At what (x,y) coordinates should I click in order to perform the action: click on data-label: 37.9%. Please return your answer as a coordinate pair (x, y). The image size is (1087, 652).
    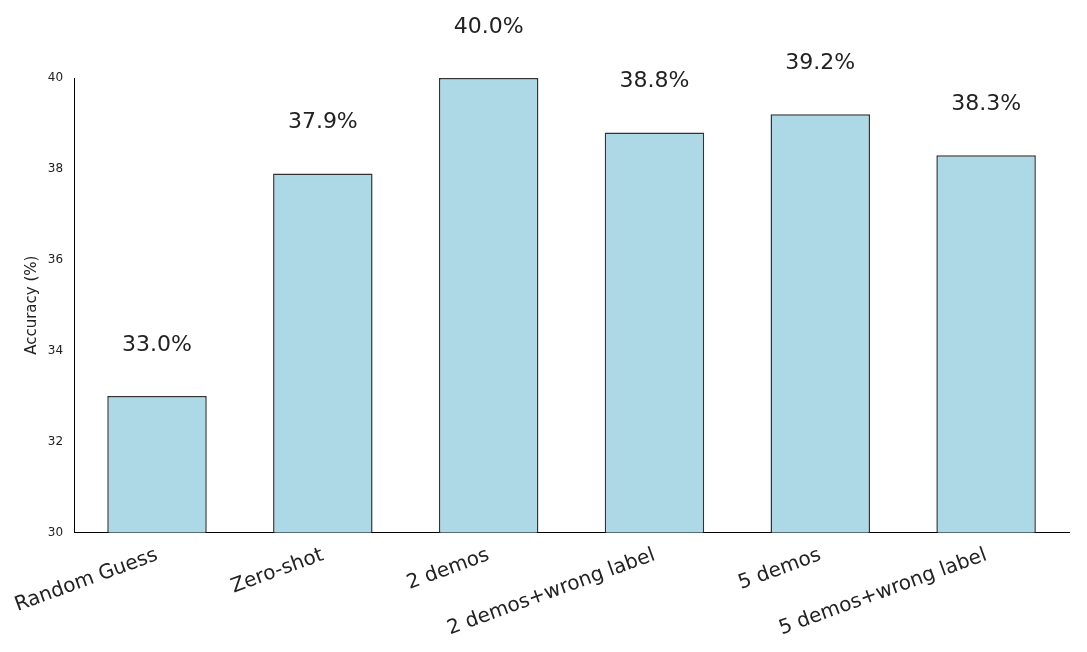
    Looking at the image, I should click on (322, 121).